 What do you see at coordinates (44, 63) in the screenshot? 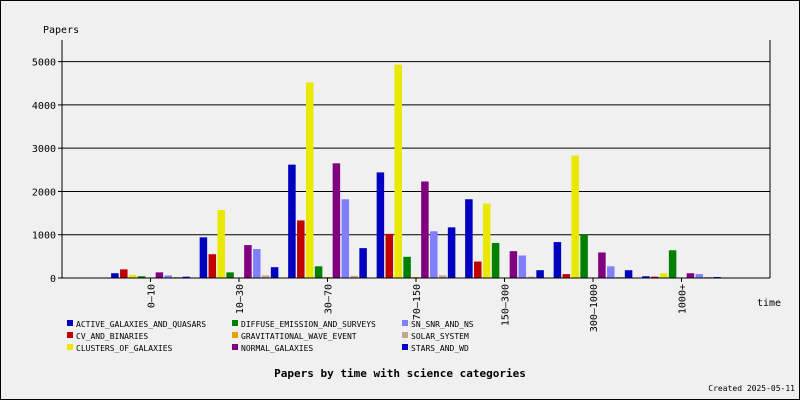
I see `y-tick-label: 5000` at bounding box center [44, 63].